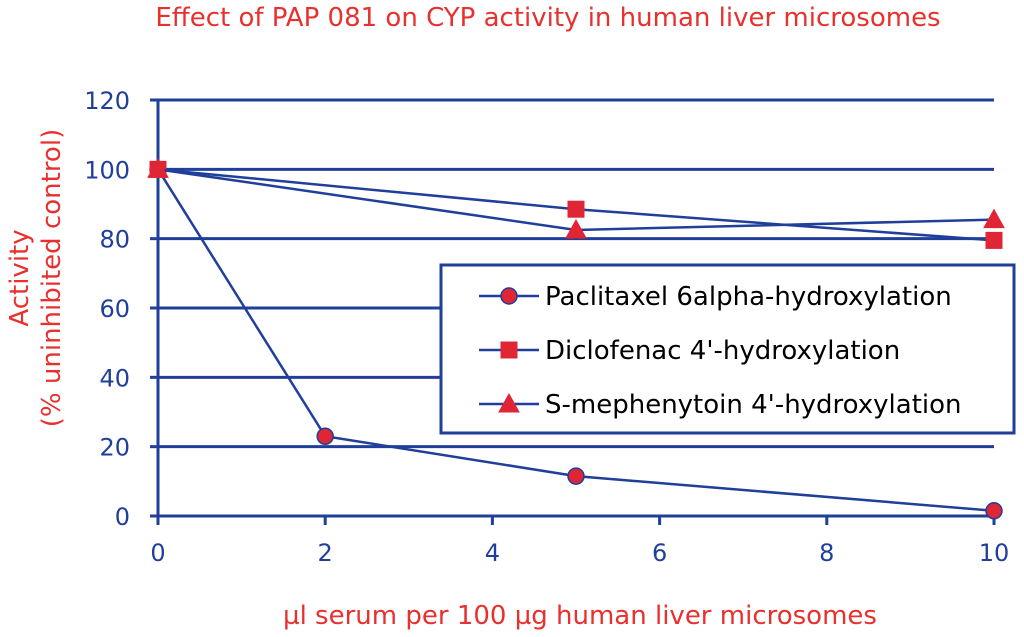  Describe the element at coordinates (114, 309) in the screenshot. I see `y-tick-label: 60` at that location.